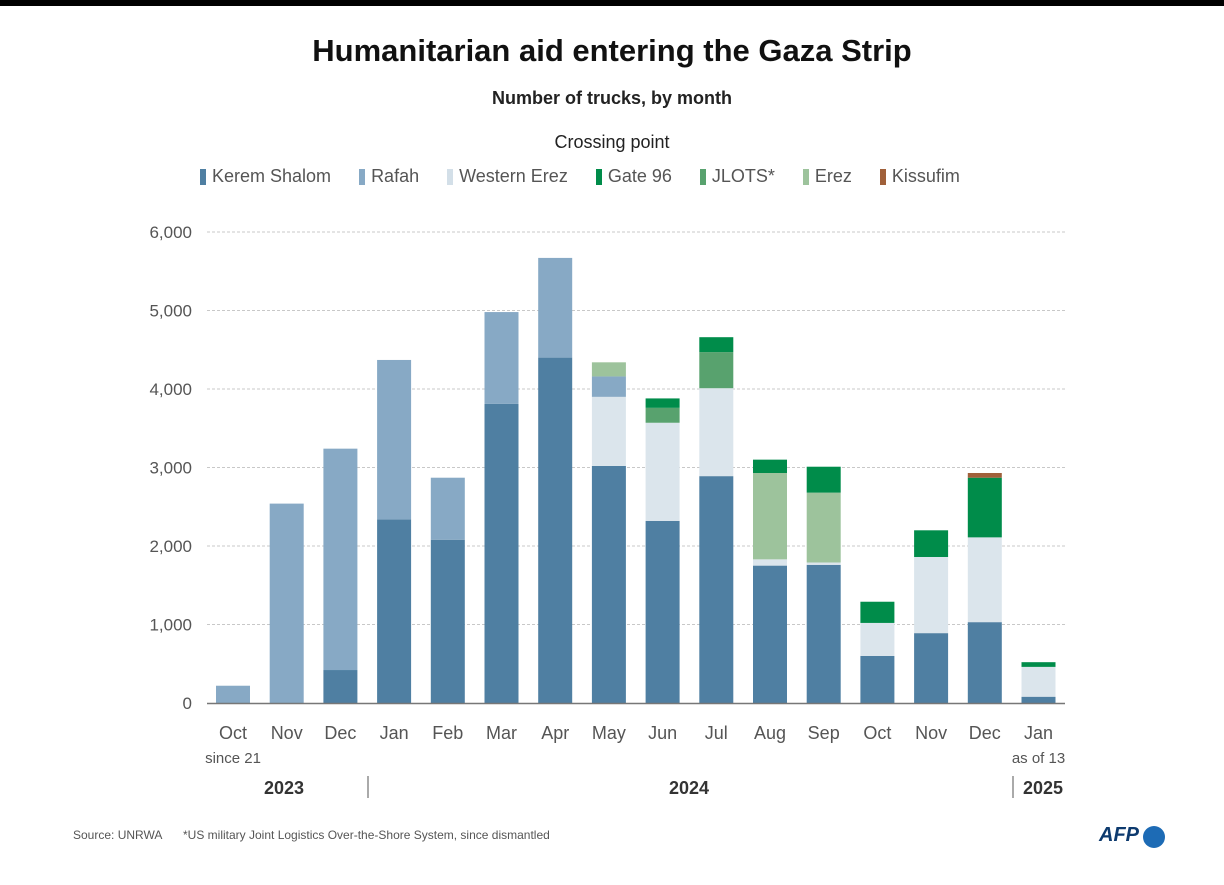 The image size is (1224, 885). I want to click on y-tick-label: 1,000, so click(170, 625).